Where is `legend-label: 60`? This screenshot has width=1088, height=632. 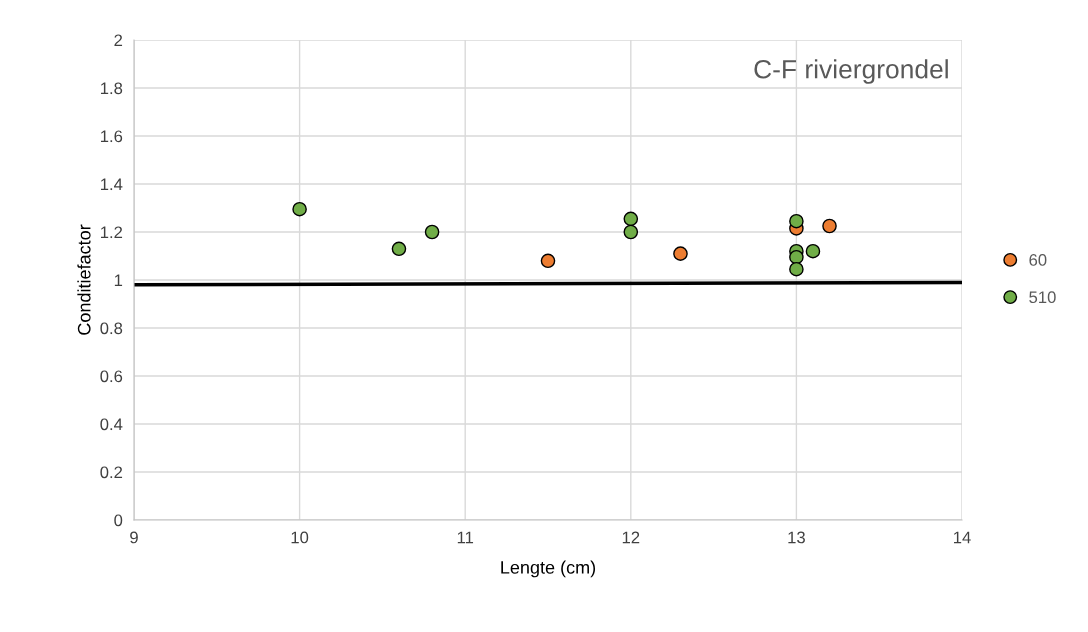 legend-label: 60 is located at coordinates (1038, 260).